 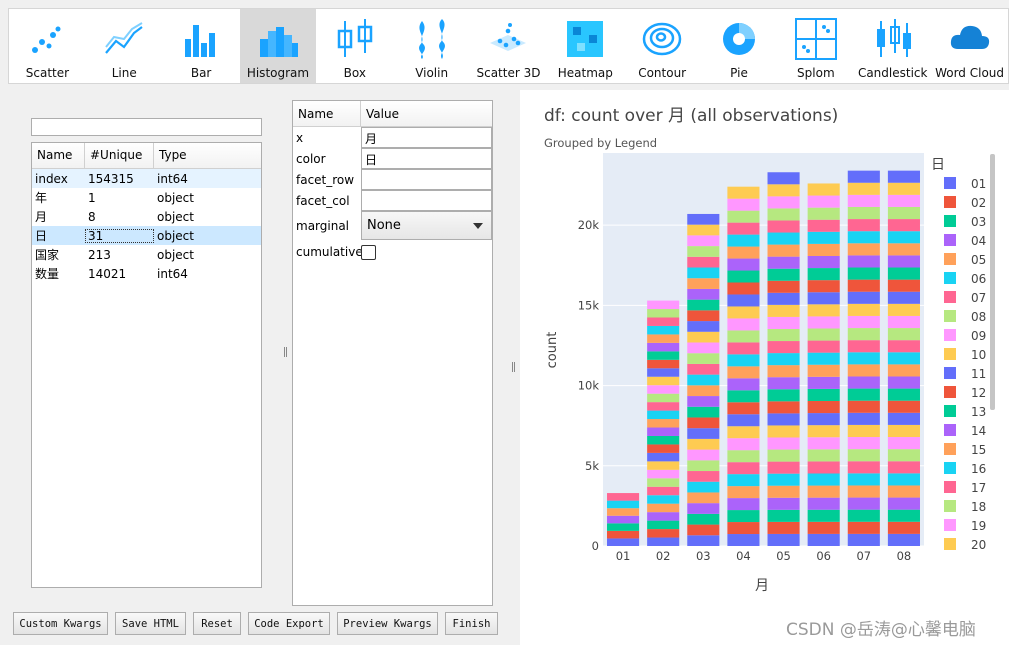 I want to click on tool-contour: Contour, so click(x=662, y=46).